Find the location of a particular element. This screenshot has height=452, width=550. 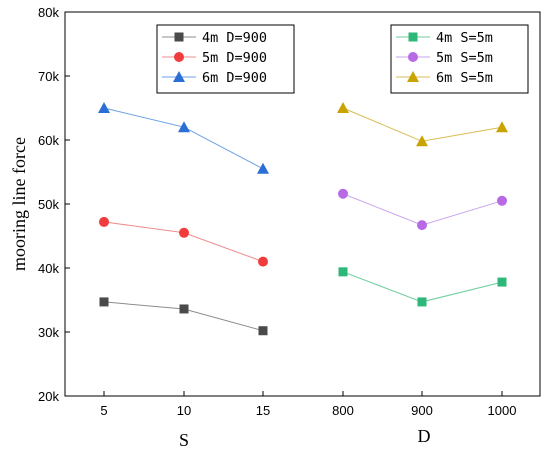

legend-label: 4m S=5m is located at coordinates (464, 38).